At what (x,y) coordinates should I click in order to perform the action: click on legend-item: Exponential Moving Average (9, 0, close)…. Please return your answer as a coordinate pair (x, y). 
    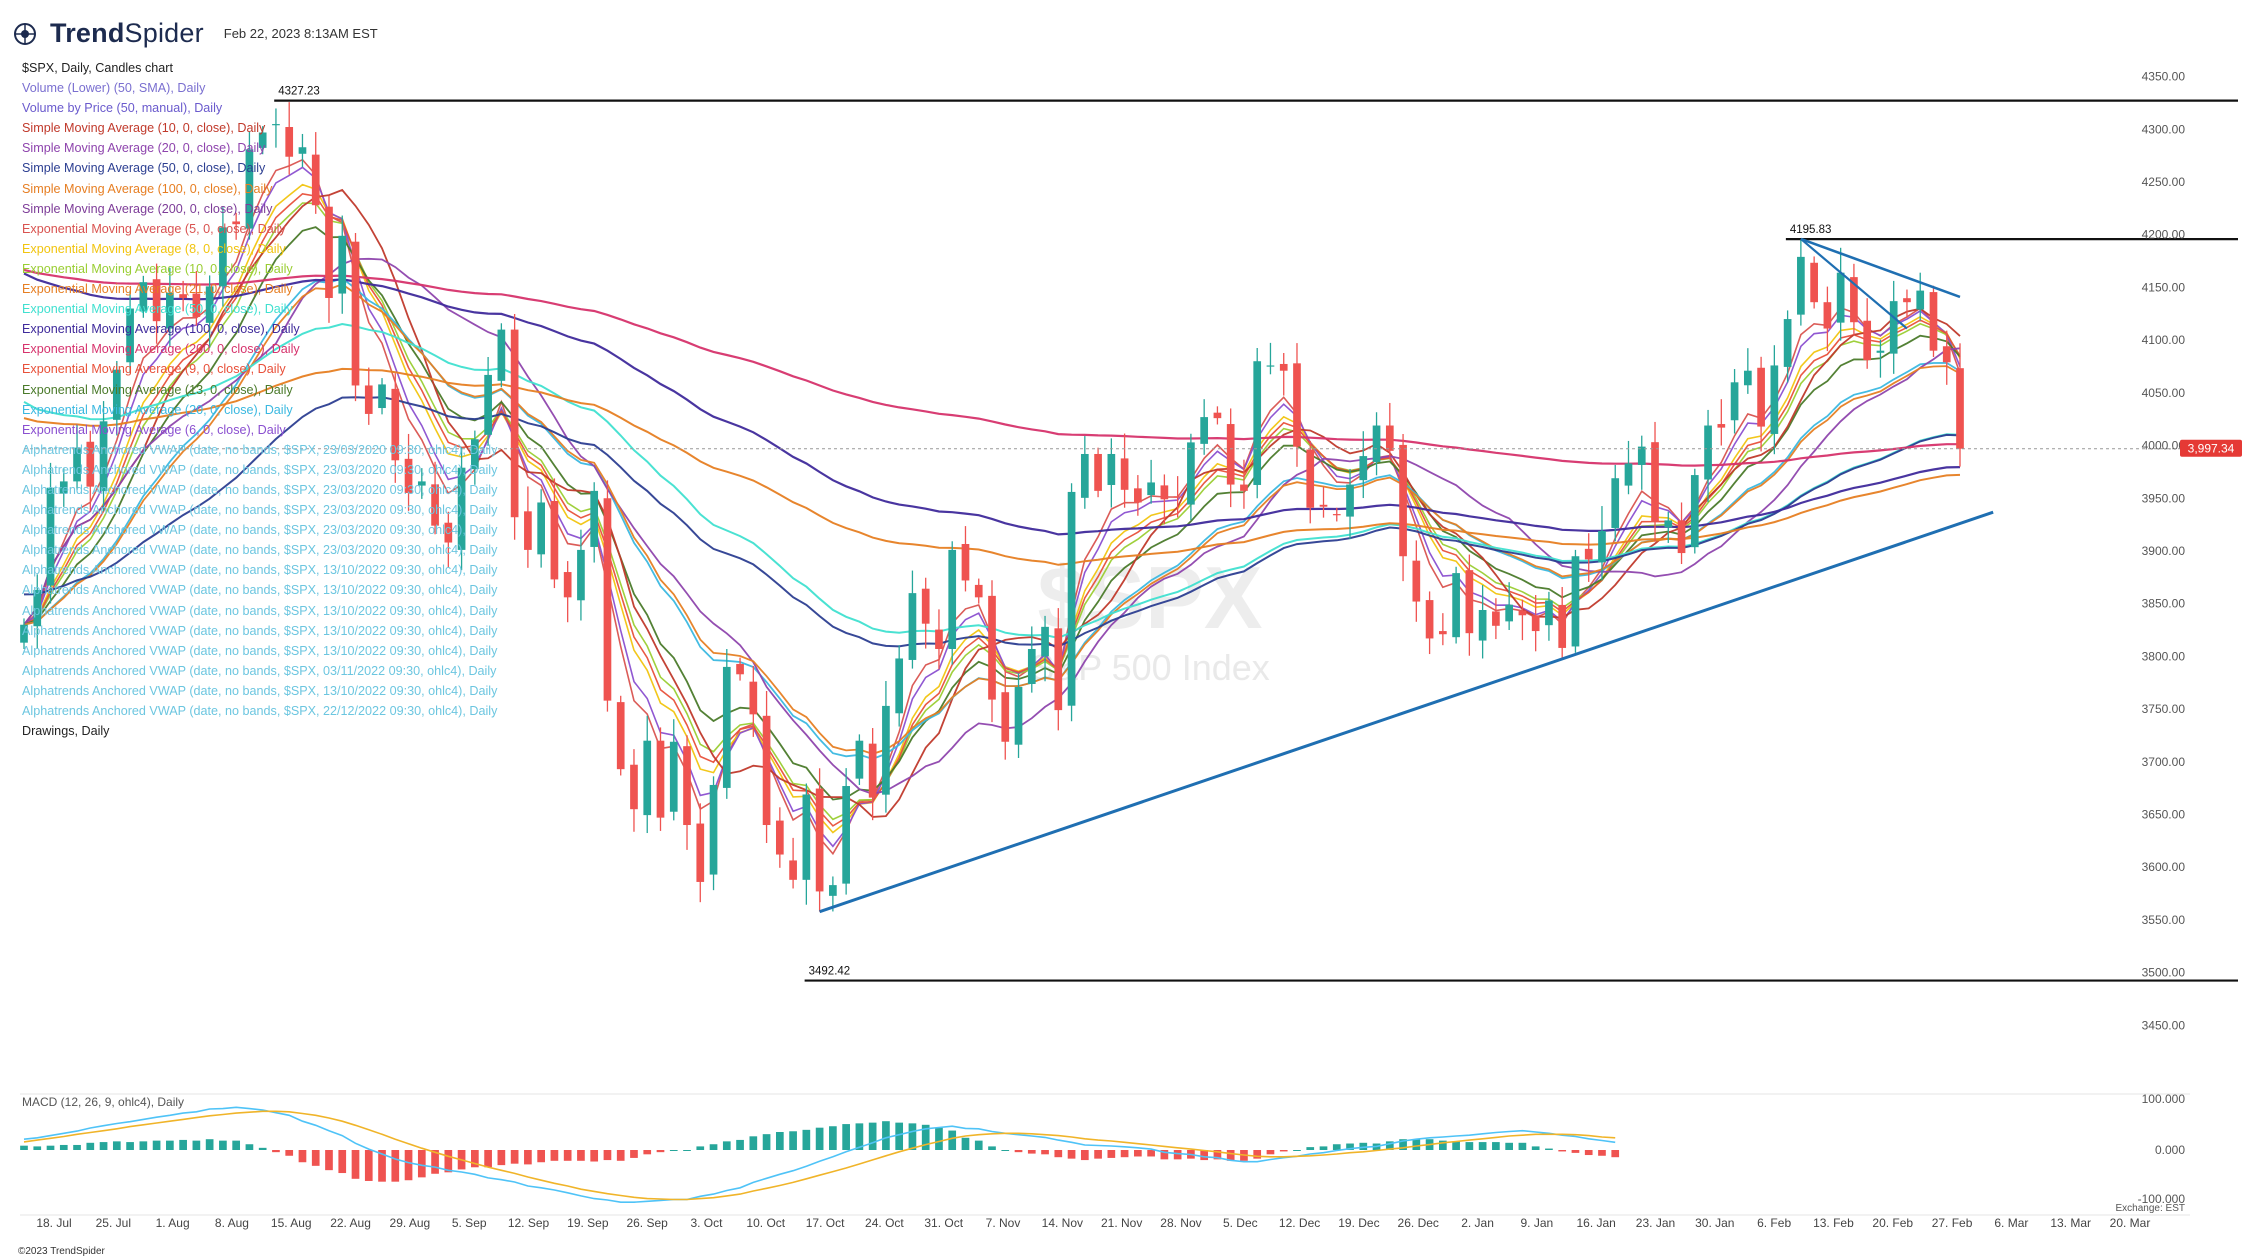
    Looking at the image, I should click on (154, 369).